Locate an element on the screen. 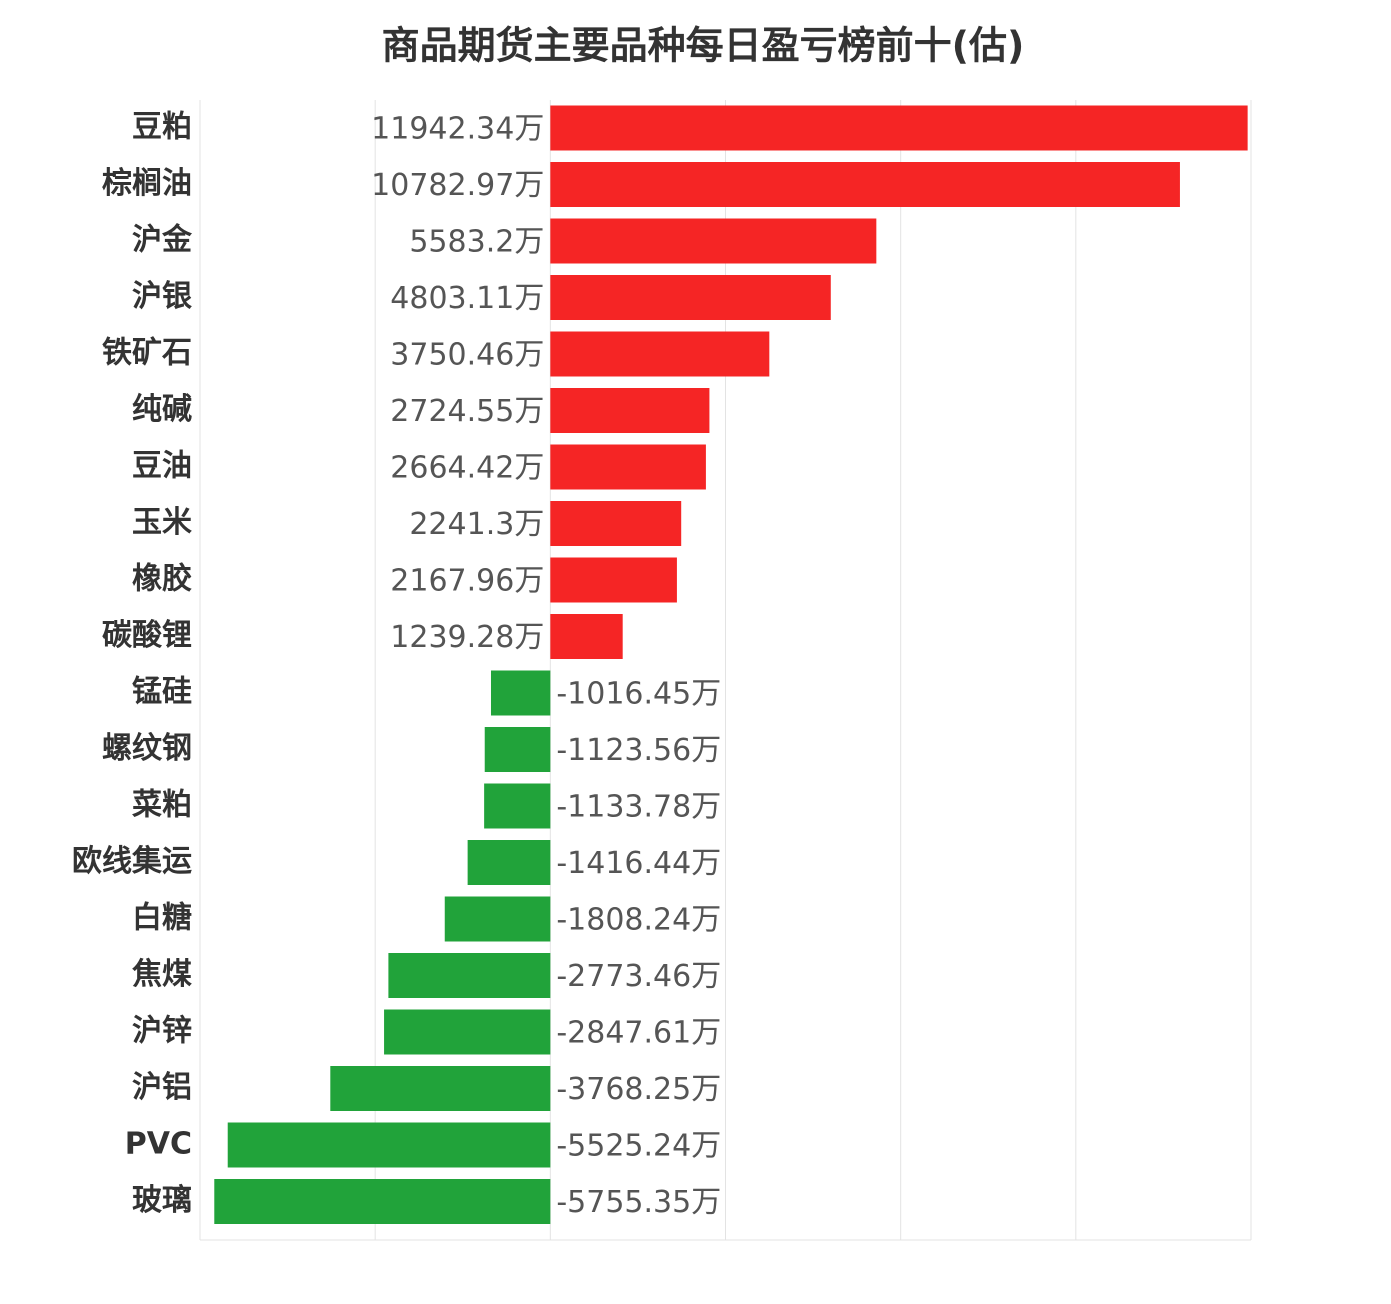 The image size is (1391, 1304). value-label: 1239.28万 is located at coordinates (467, 637).